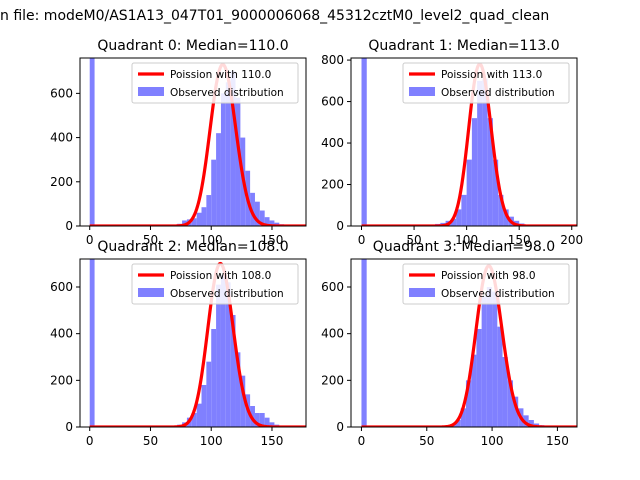 The height and width of the screenshot is (480, 640). I want to click on legend: Poission with 113.0 Observed distribution, so click(486, 83).